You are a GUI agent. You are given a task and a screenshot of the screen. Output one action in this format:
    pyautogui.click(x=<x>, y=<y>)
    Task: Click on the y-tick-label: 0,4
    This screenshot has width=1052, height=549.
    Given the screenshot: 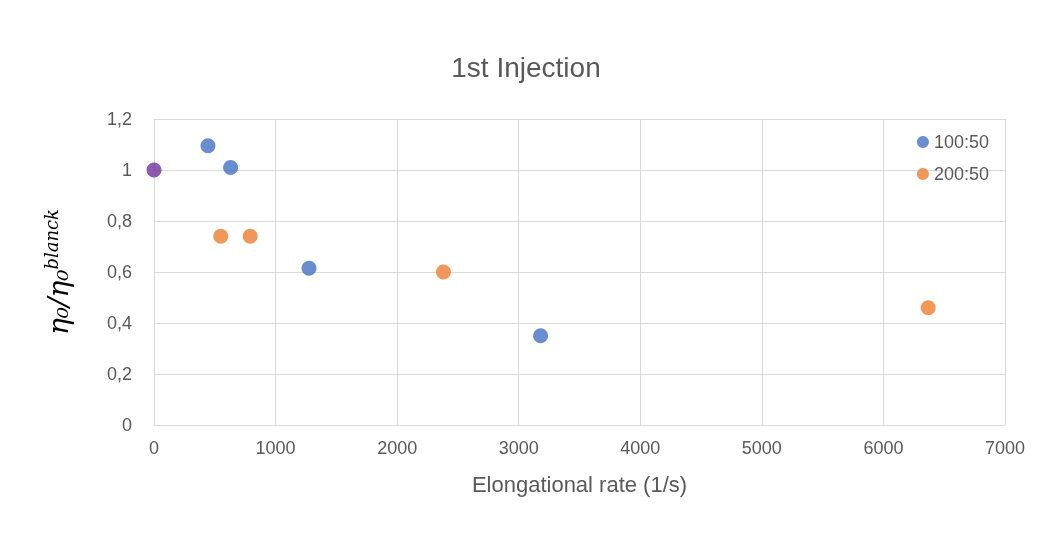 What is the action you would take?
    pyautogui.click(x=119, y=323)
    